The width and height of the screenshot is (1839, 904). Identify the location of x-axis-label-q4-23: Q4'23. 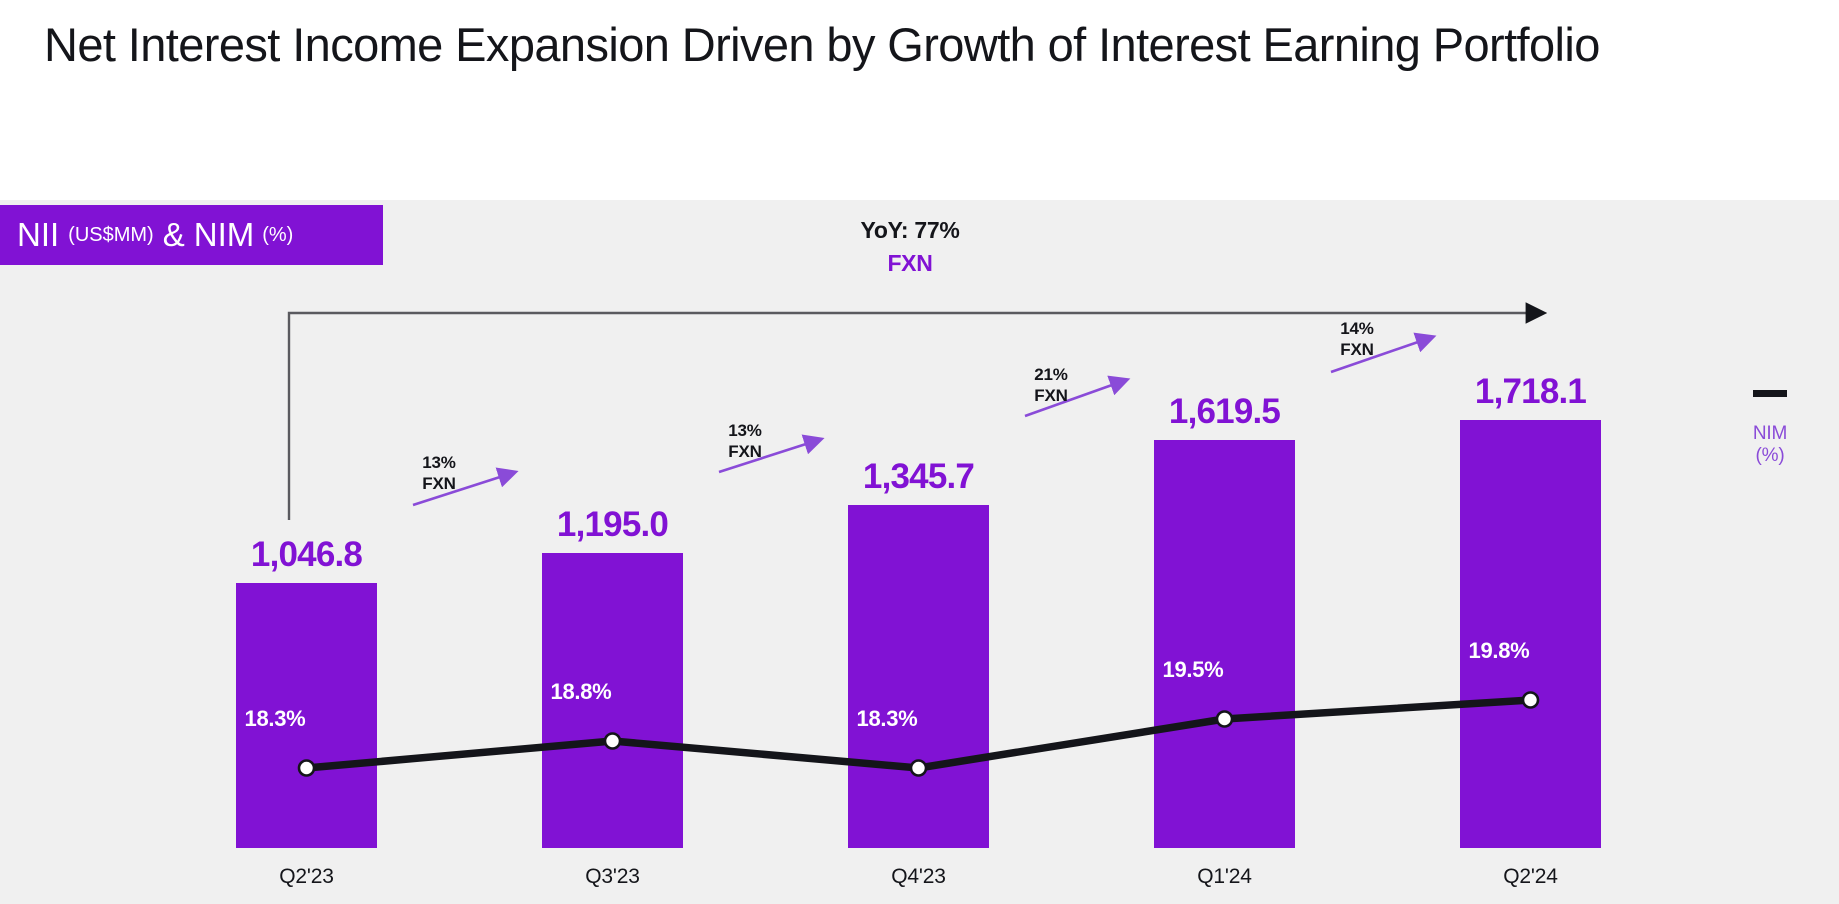
(918, 876).